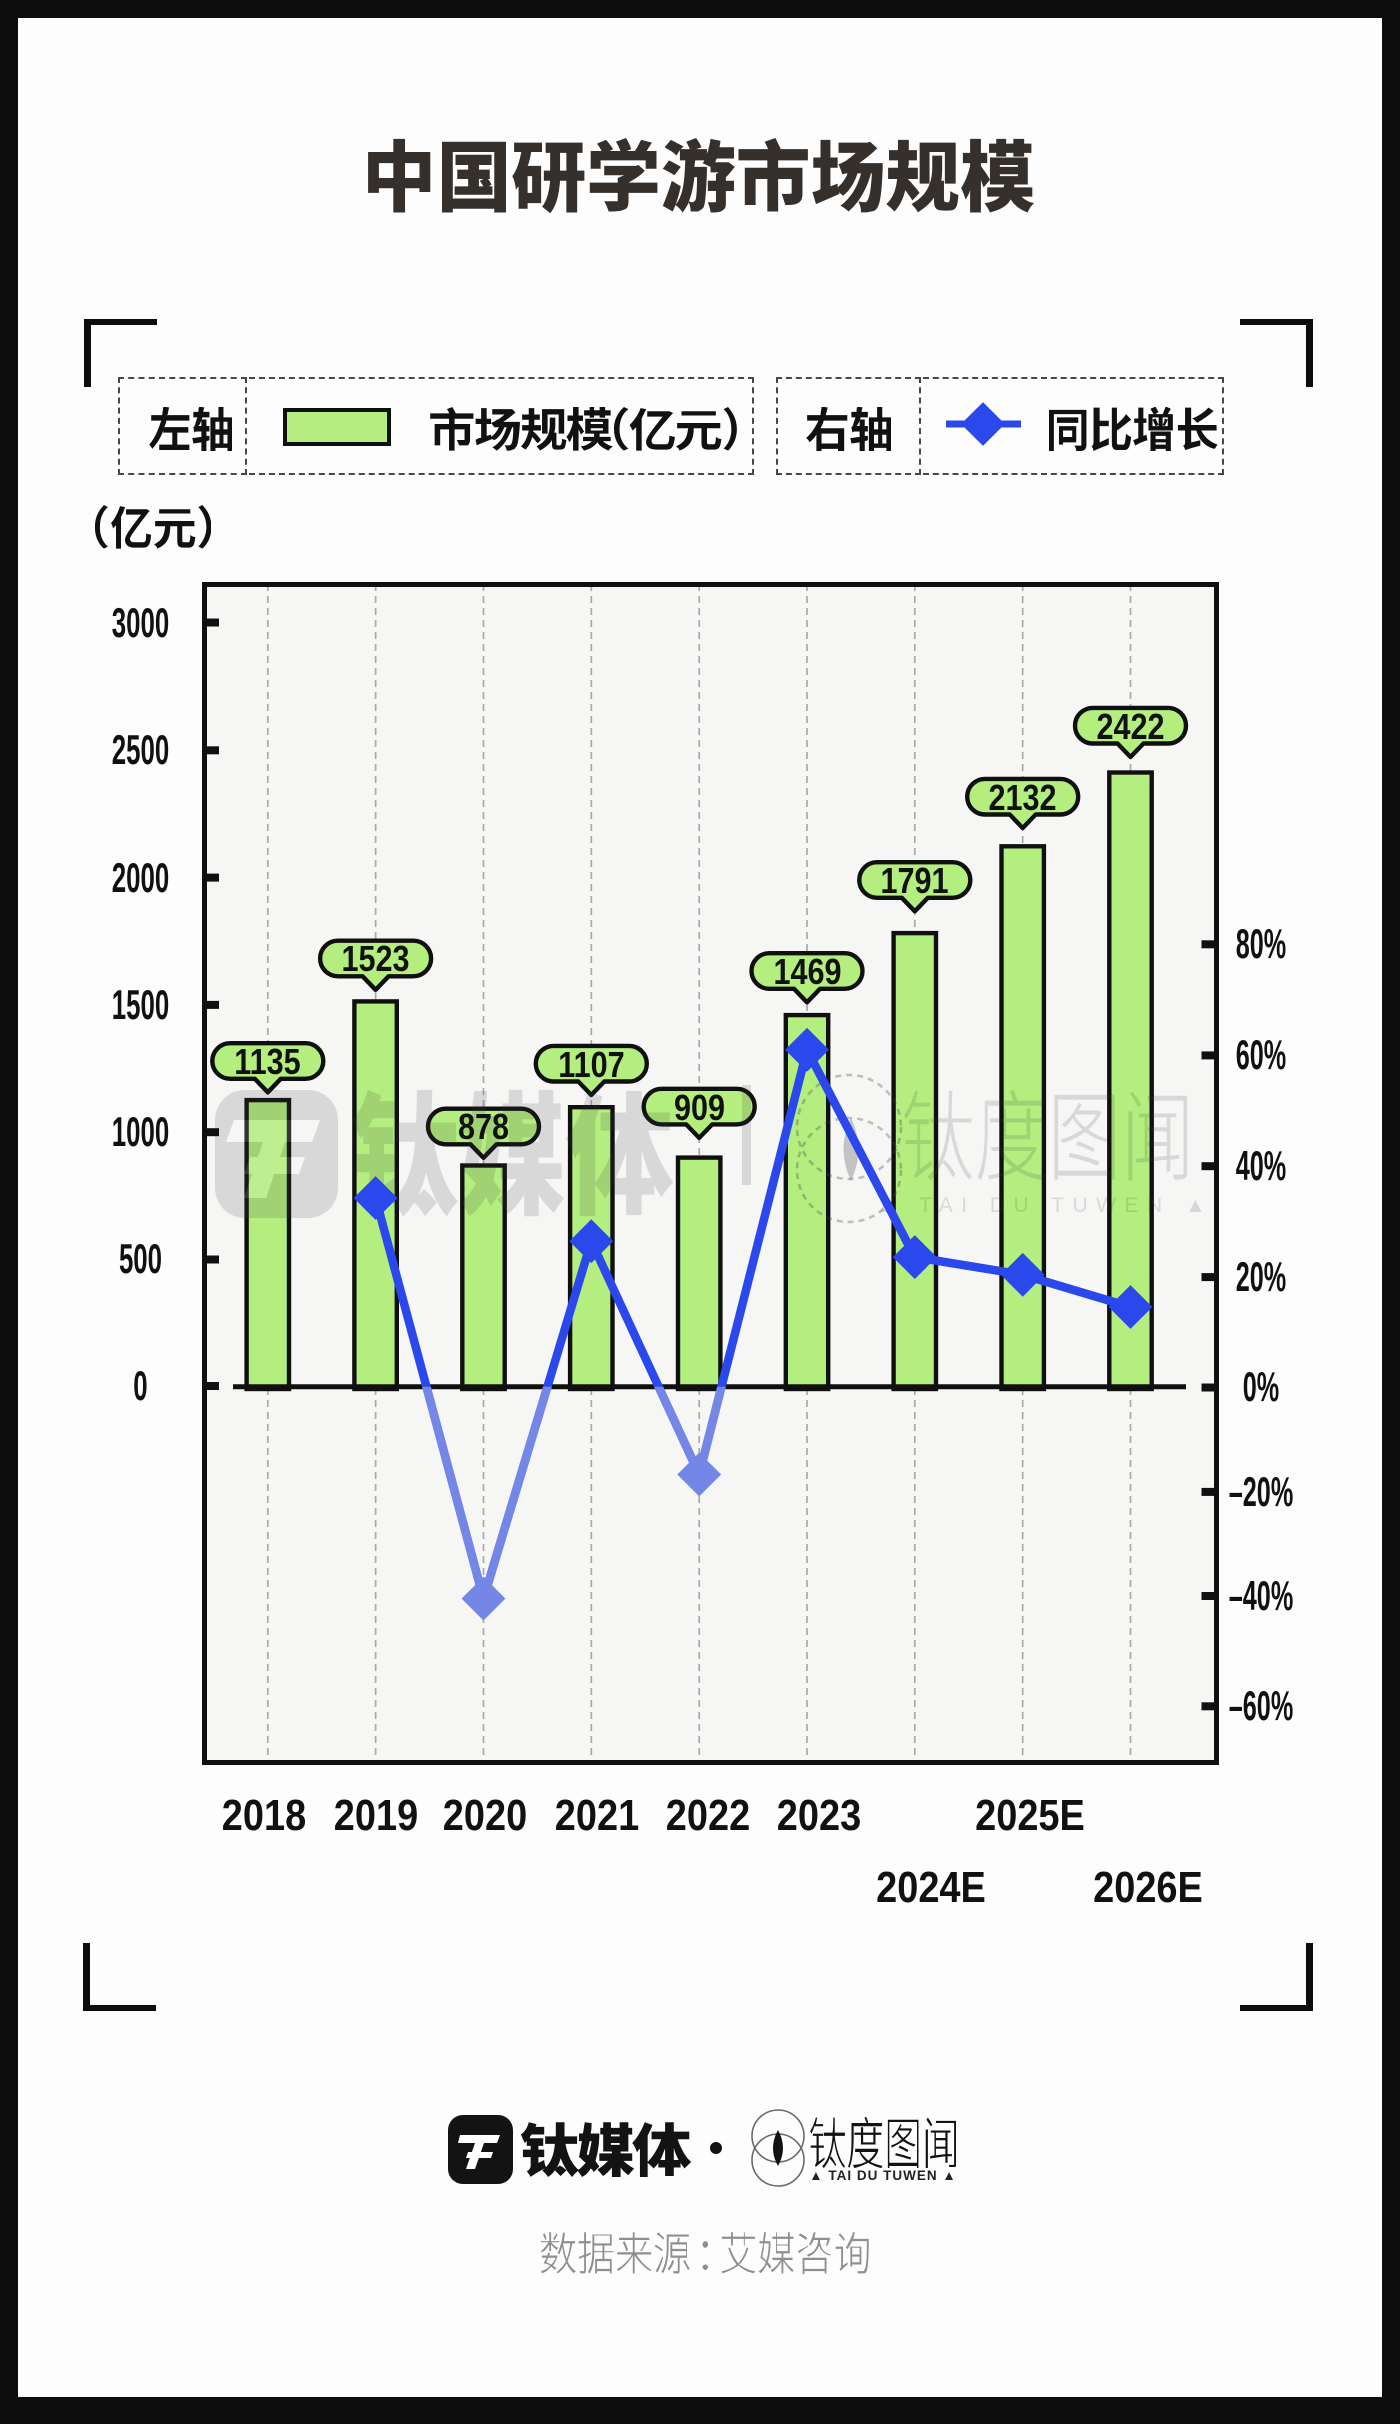 This screenshot has width=1400, height=2424. I want to click on svg-text: ▲ TAI DU TUWEN ▲, so click(1045, 1205).